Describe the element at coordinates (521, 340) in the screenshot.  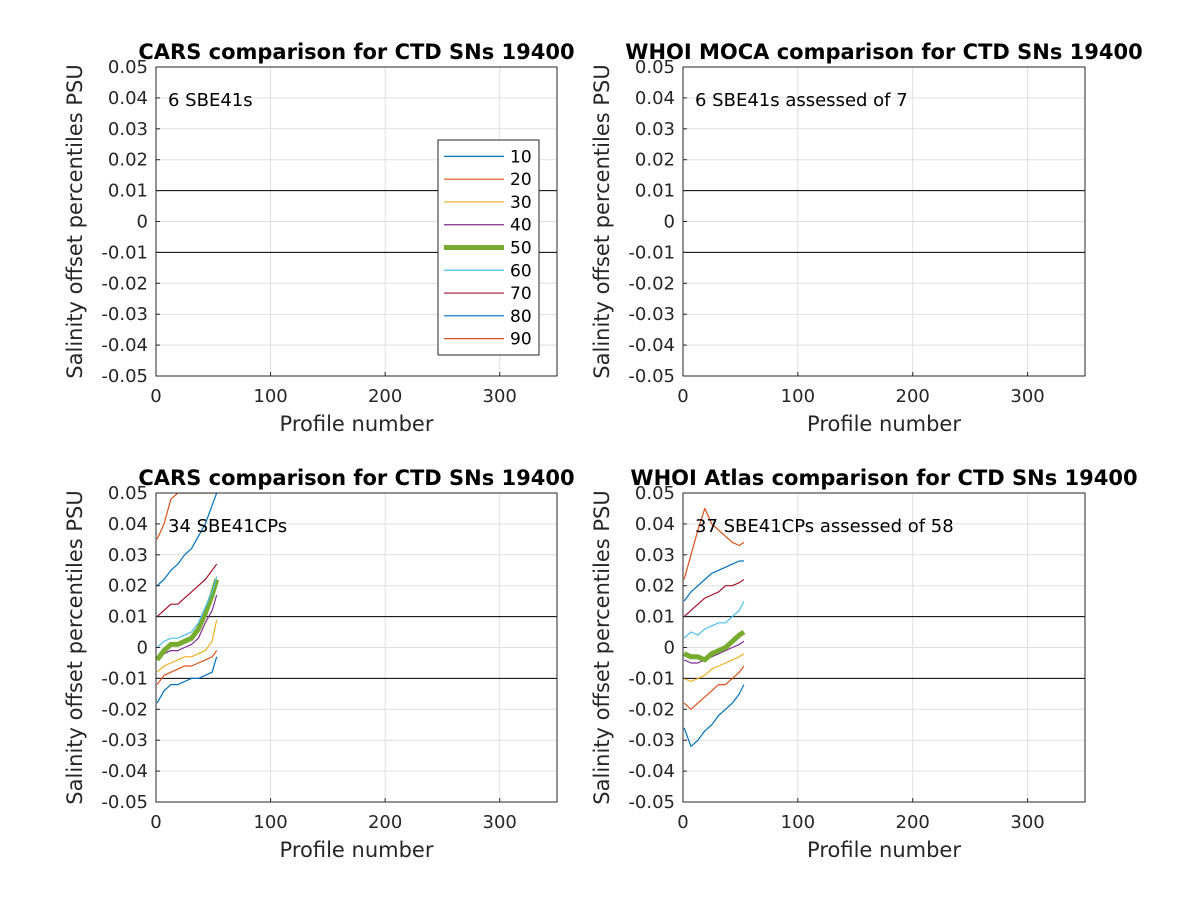
I see `legend-label-90: 90` at that location.